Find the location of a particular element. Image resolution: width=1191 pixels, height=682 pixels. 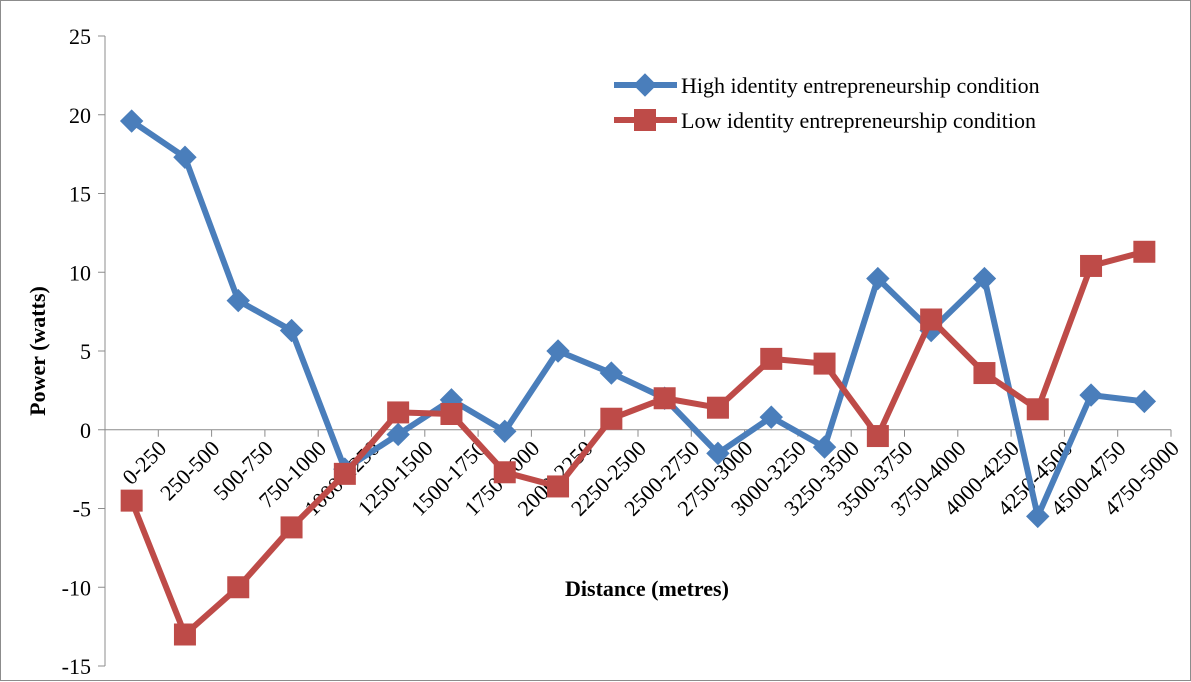

y-tick-label: -10 is located at coordinates (76, 587).